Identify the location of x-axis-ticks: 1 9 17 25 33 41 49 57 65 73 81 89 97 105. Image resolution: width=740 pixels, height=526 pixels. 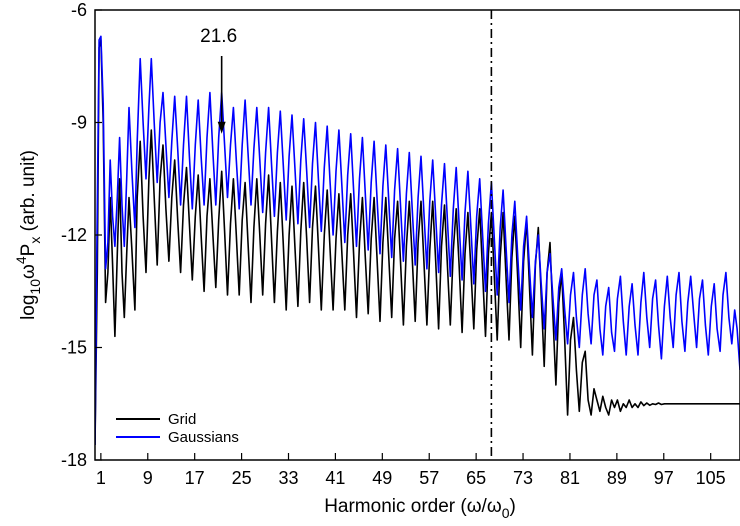
(411, 470).